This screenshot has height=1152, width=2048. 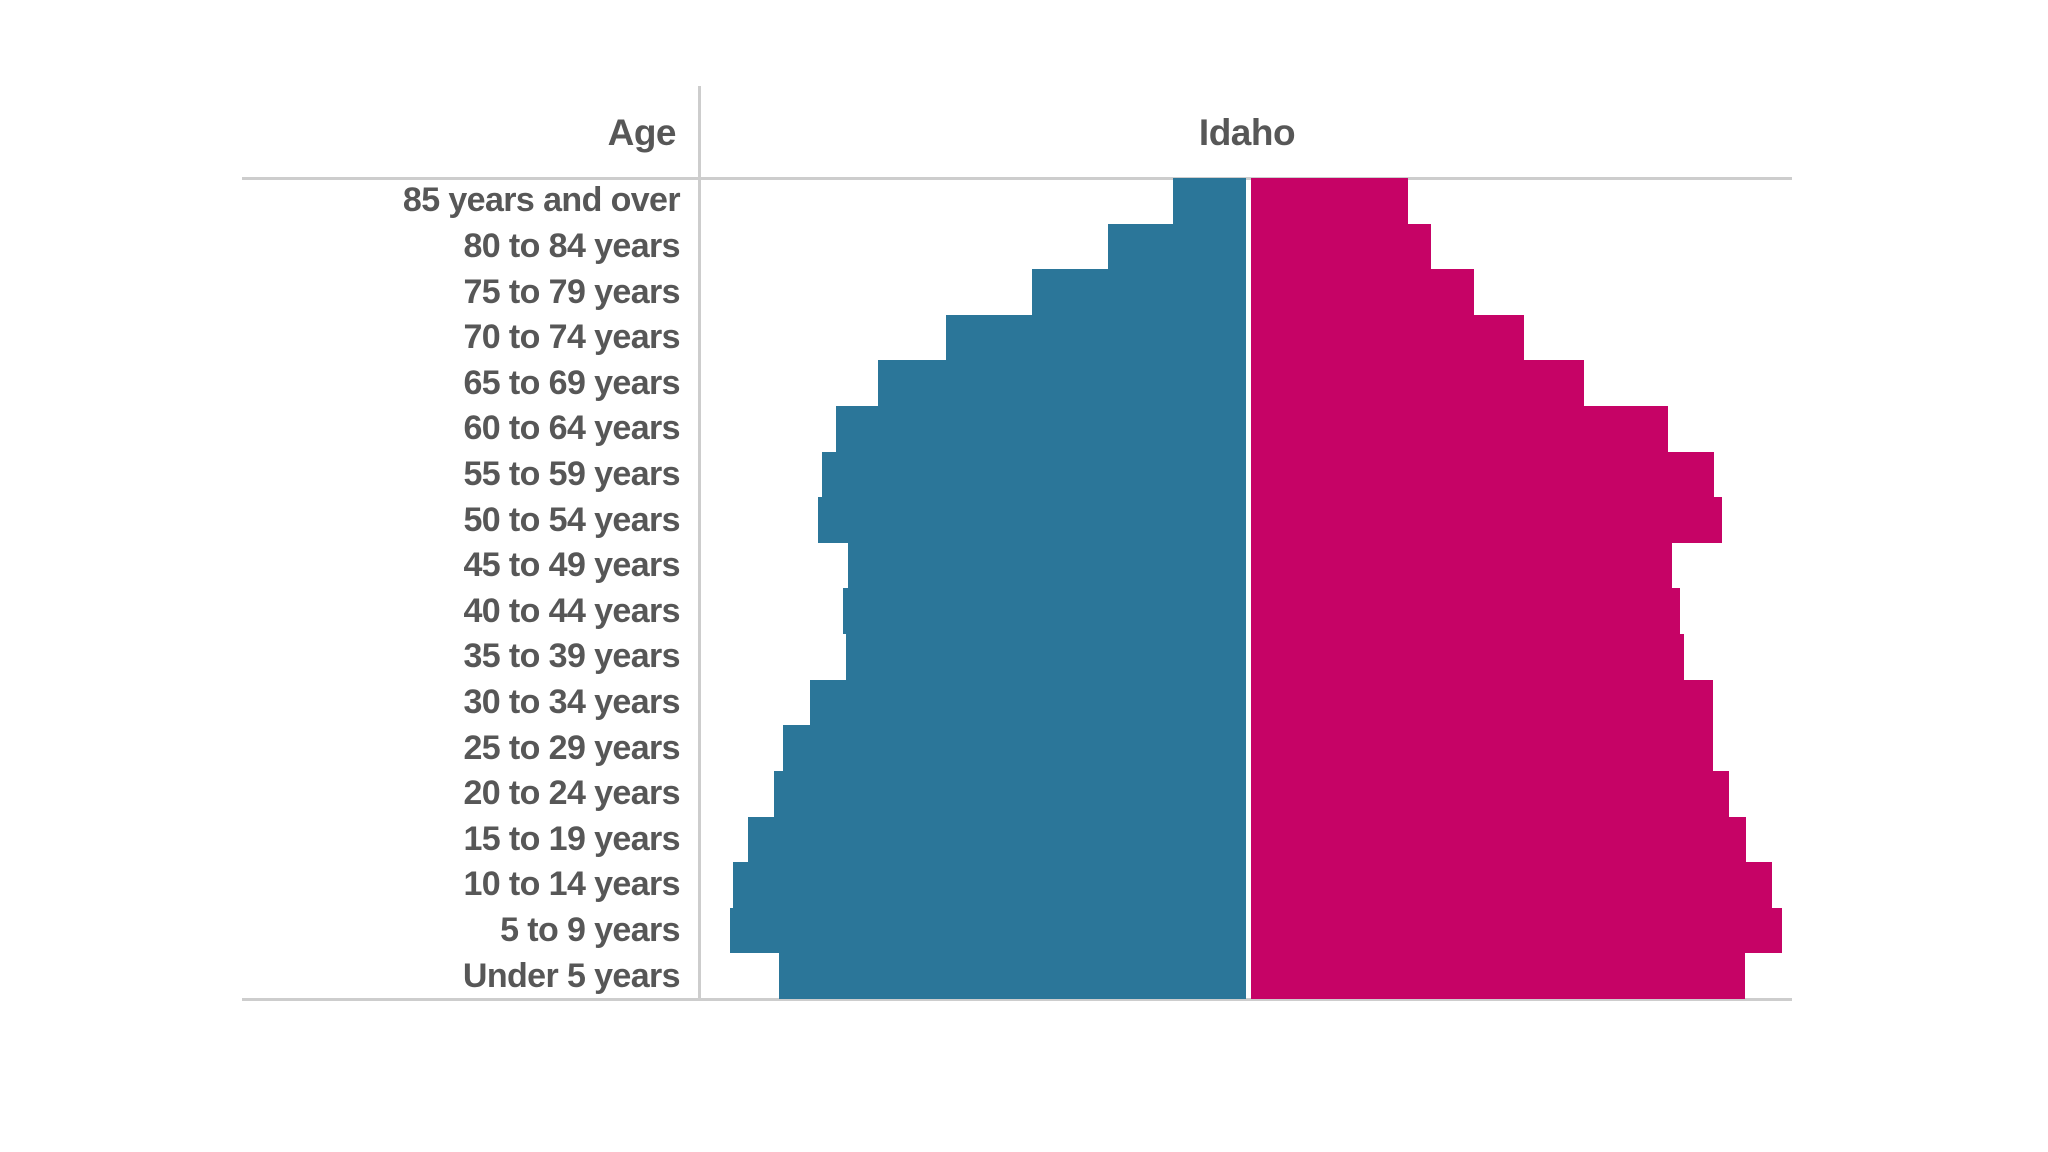 What do you see at coordinates (571, 747) in the screenshot?
I see `age-label: 25 to 29 years` at bounding box center [571, 747].